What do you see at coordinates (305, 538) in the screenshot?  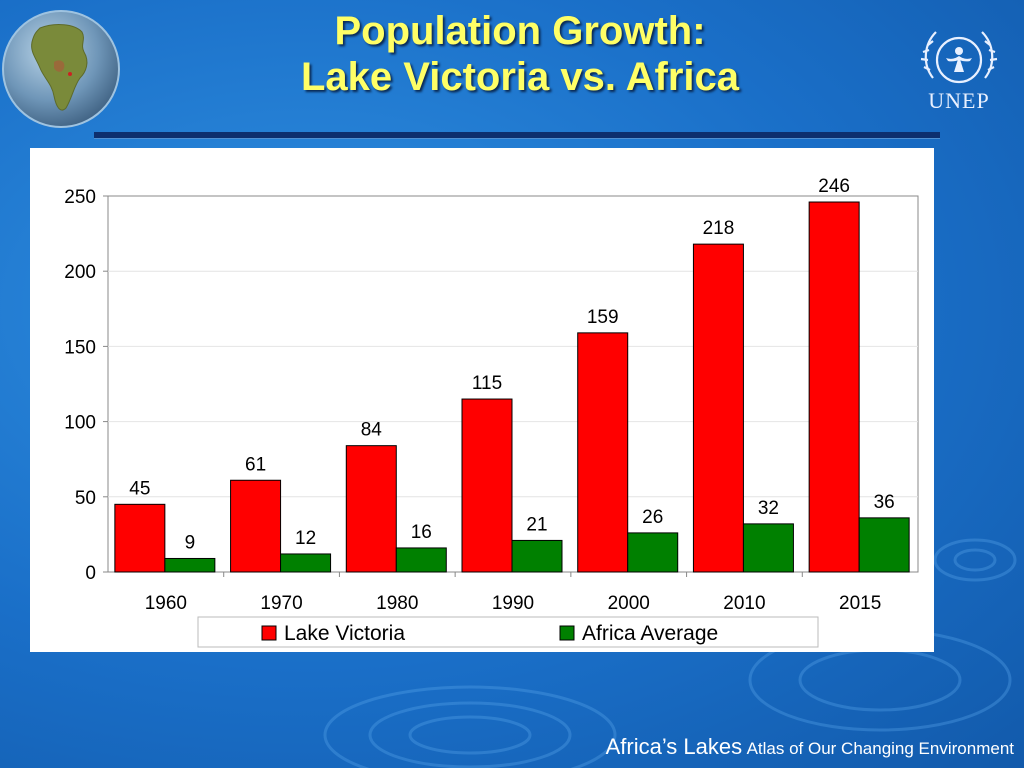 I see `data-label: 12` at bounding box center [305, 538].